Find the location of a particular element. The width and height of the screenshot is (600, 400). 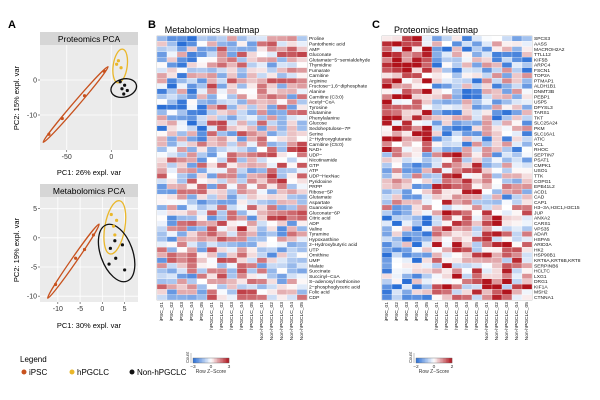

y-tick-label: -5 is located at coordinates (34, 268).